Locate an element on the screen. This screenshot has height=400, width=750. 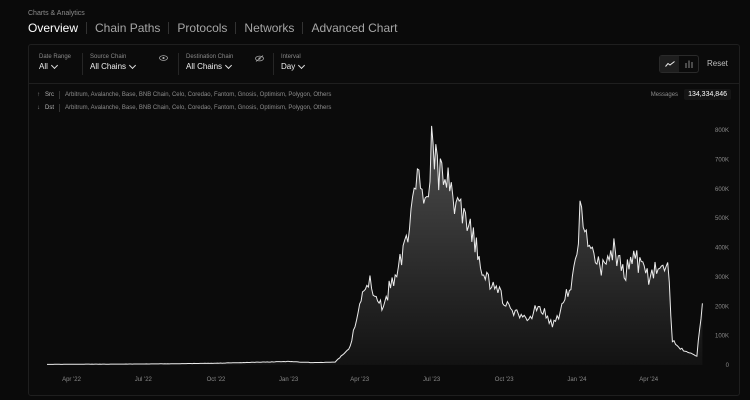
x-axis-tick-label: Jan '24 is located at coordinates (577, 380).